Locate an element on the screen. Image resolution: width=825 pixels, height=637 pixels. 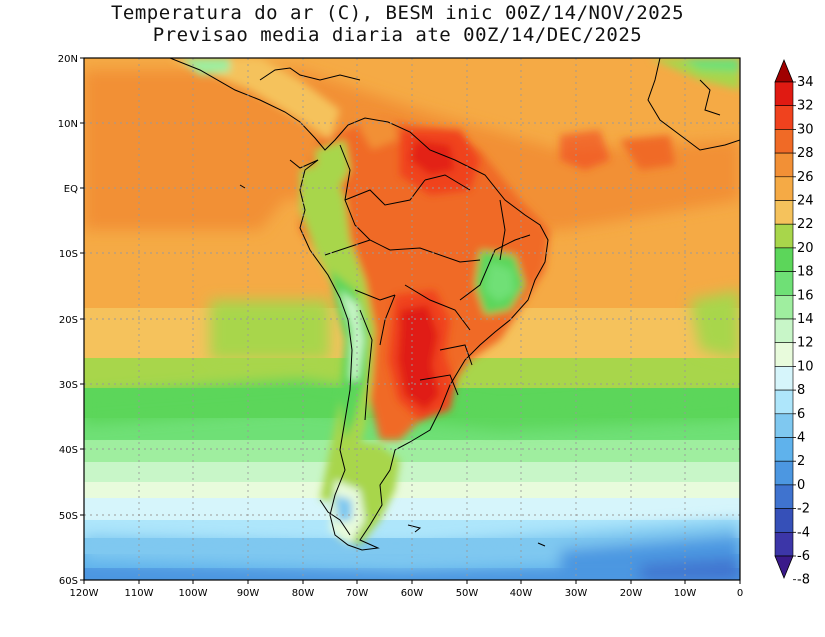
lon-label: 70W is located at coordinates (357, 593).